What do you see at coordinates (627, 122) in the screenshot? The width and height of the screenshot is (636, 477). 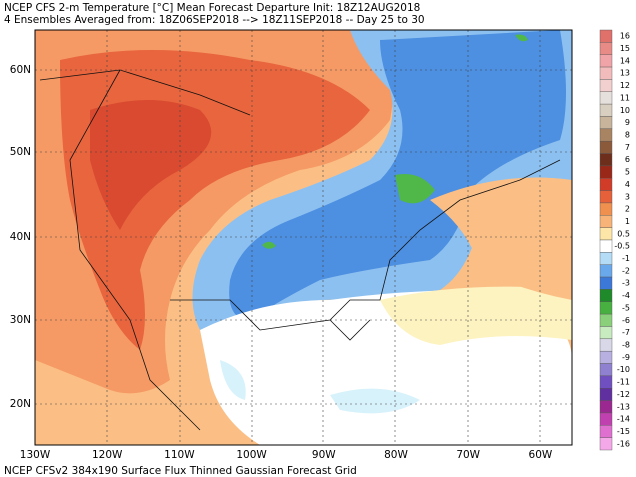 I see `colorbar-label: 9` at bounding box center [627, 122].